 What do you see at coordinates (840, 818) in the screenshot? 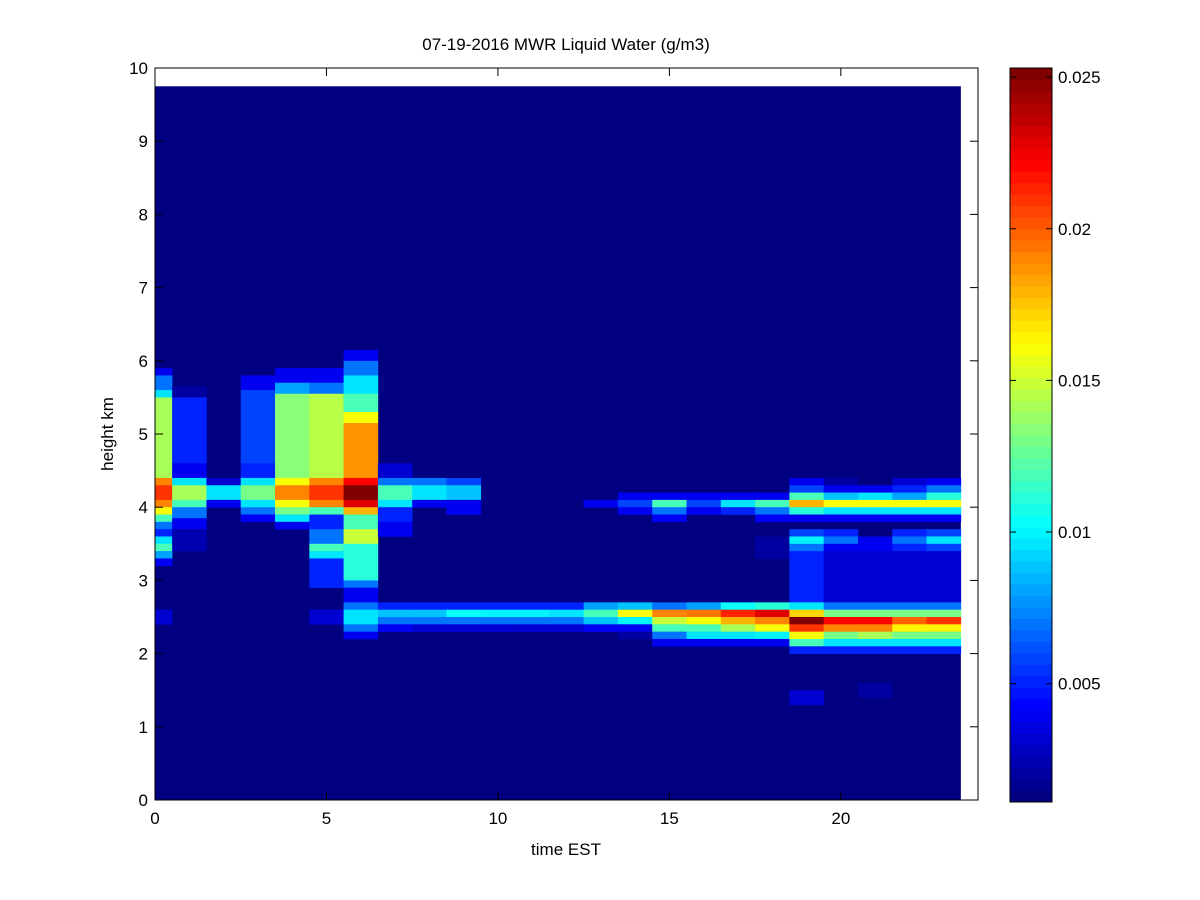
I see `x-tick-label: 20` at bounding box center [840, 818].